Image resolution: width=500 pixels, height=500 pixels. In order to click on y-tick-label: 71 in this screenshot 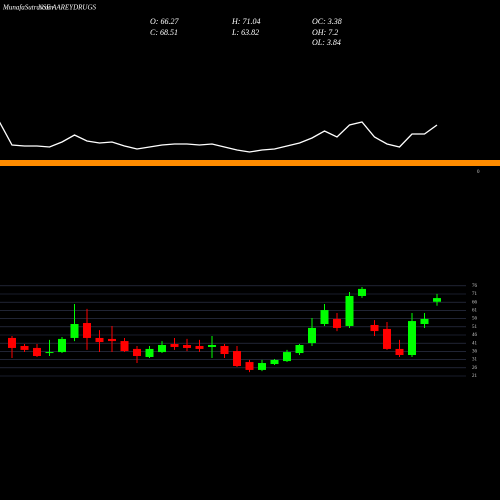, I will do `click(475, 294)`.